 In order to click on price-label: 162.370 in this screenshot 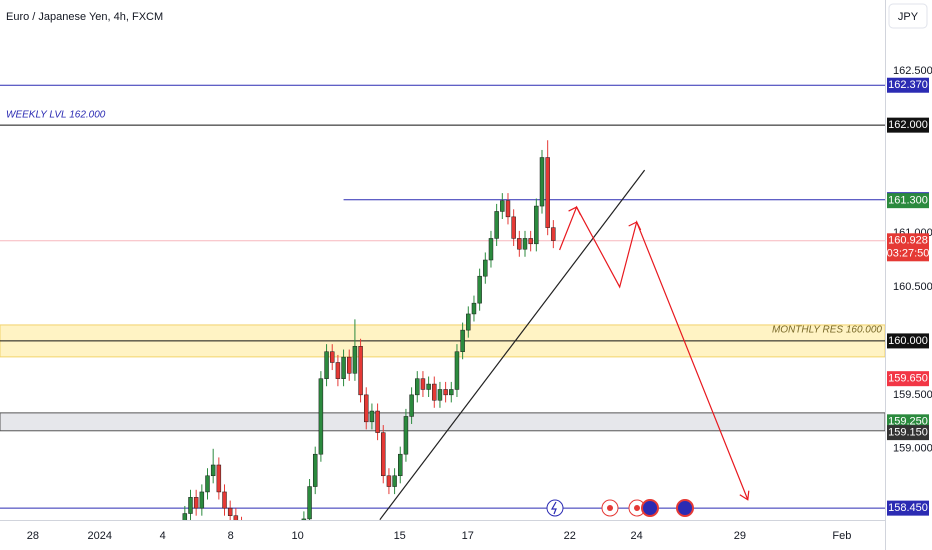, I will do `click(908, 85)`.